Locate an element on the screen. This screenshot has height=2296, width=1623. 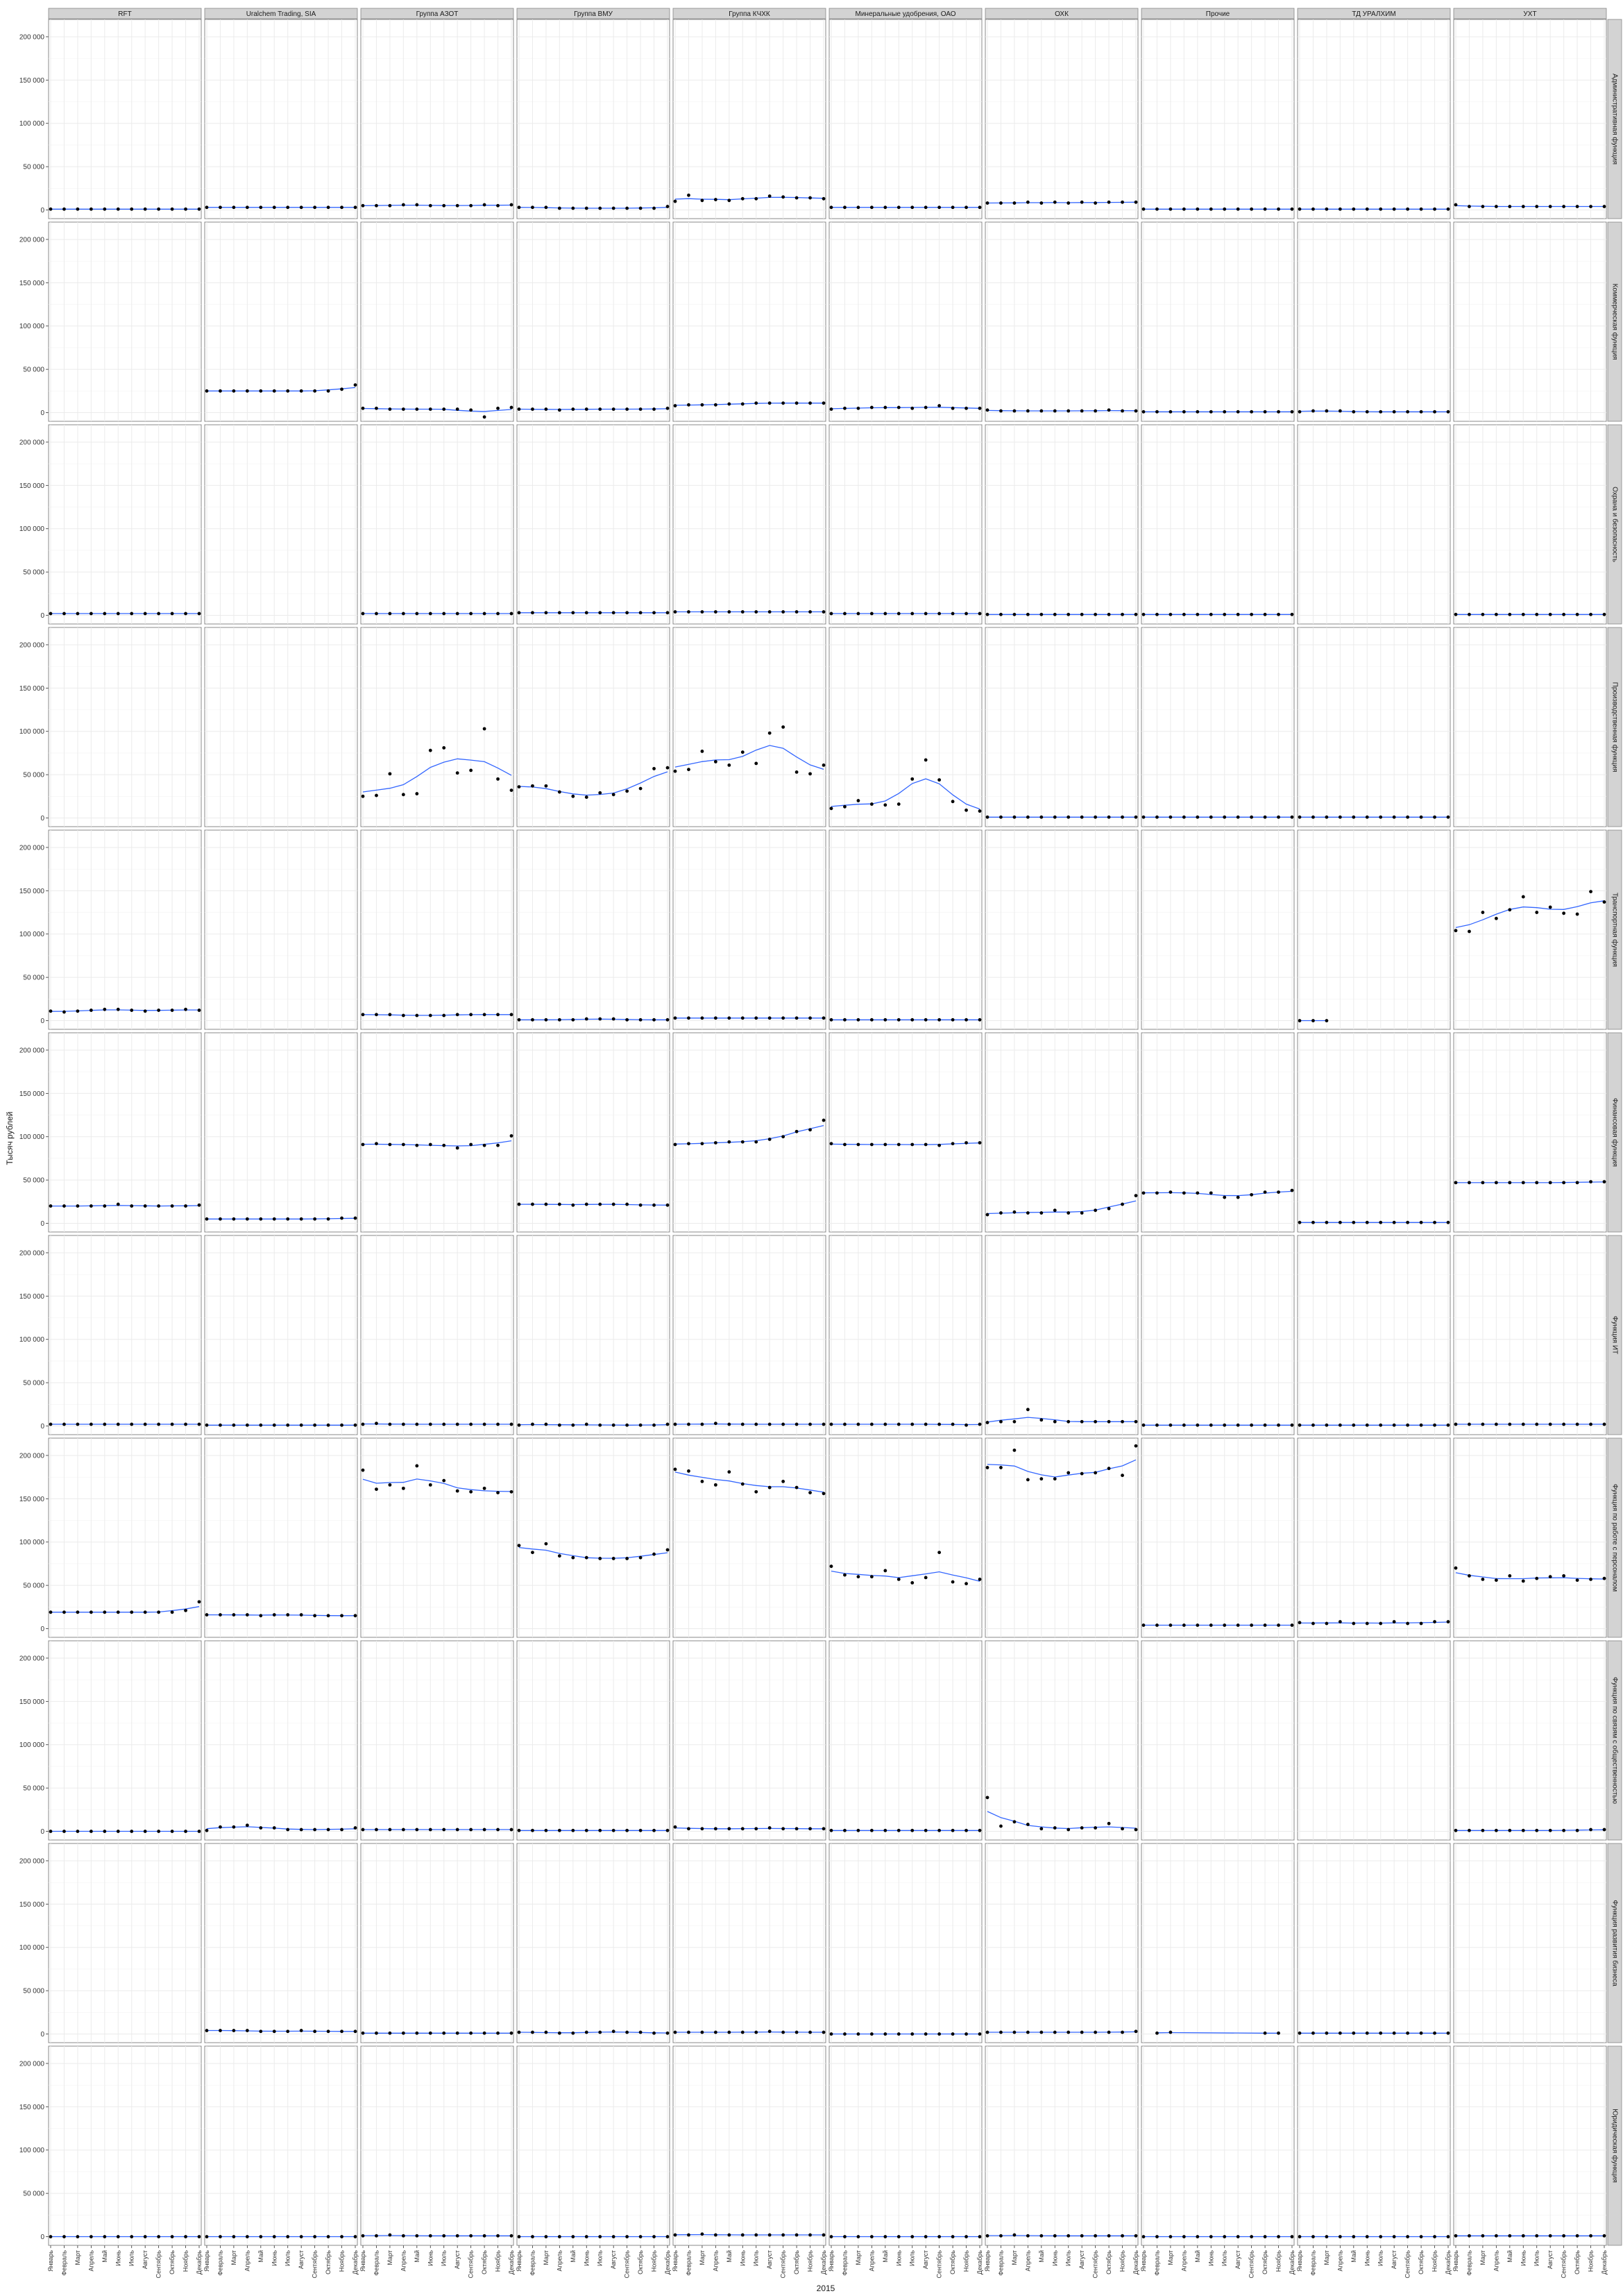
x-tick-label: Апрель is located at coordinates (247, 2261).